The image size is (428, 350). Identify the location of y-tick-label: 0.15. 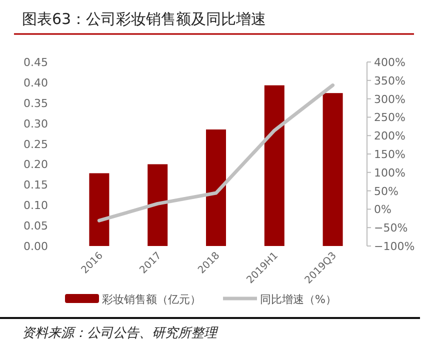
(36, 185).